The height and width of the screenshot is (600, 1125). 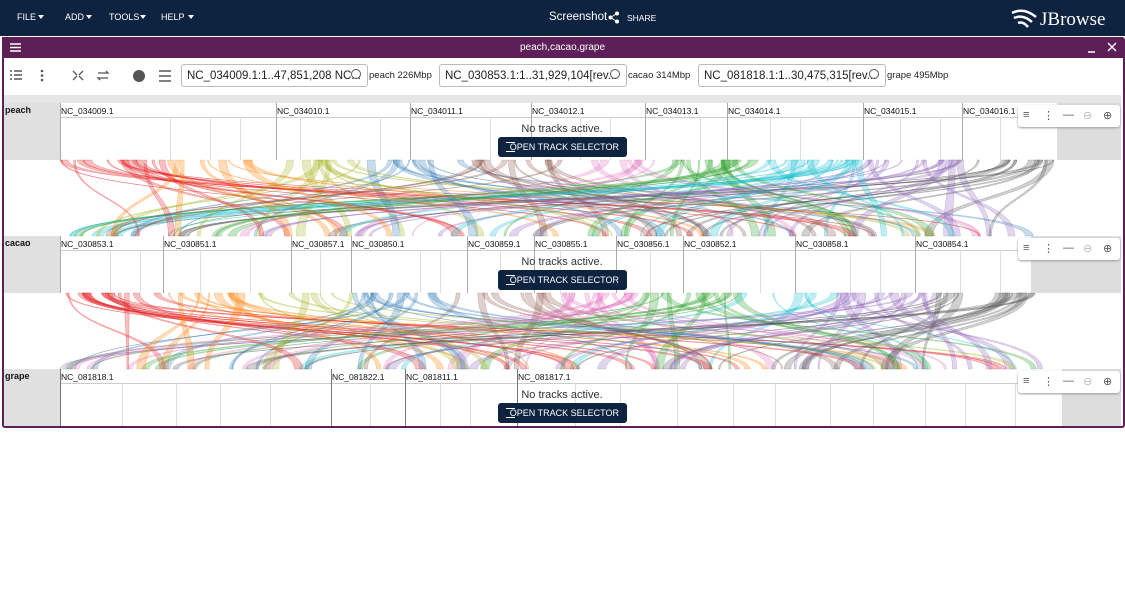 What do you see at coordinates (173, 17) in the screenshot?
I see `menu-help: HELP` at bounding box center [173, 17].